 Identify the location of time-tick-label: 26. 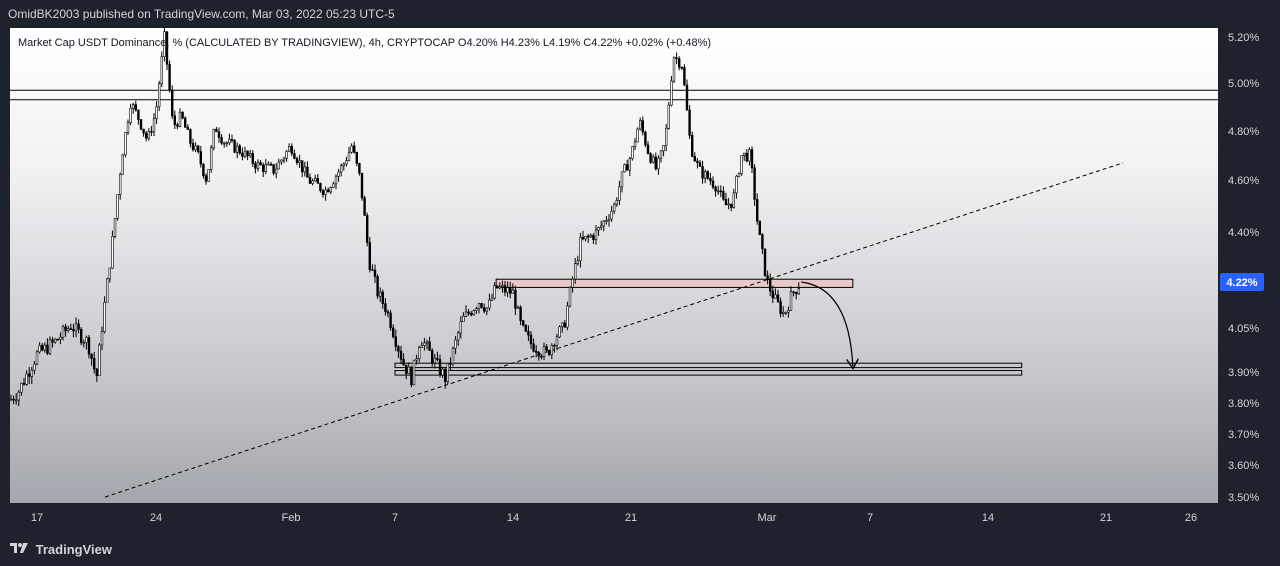
(1191, 518).